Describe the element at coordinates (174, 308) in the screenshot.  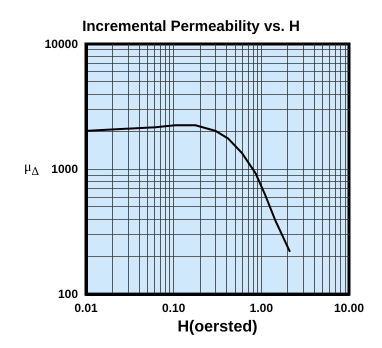
I see `x-tick-label: 0.10` at that location.